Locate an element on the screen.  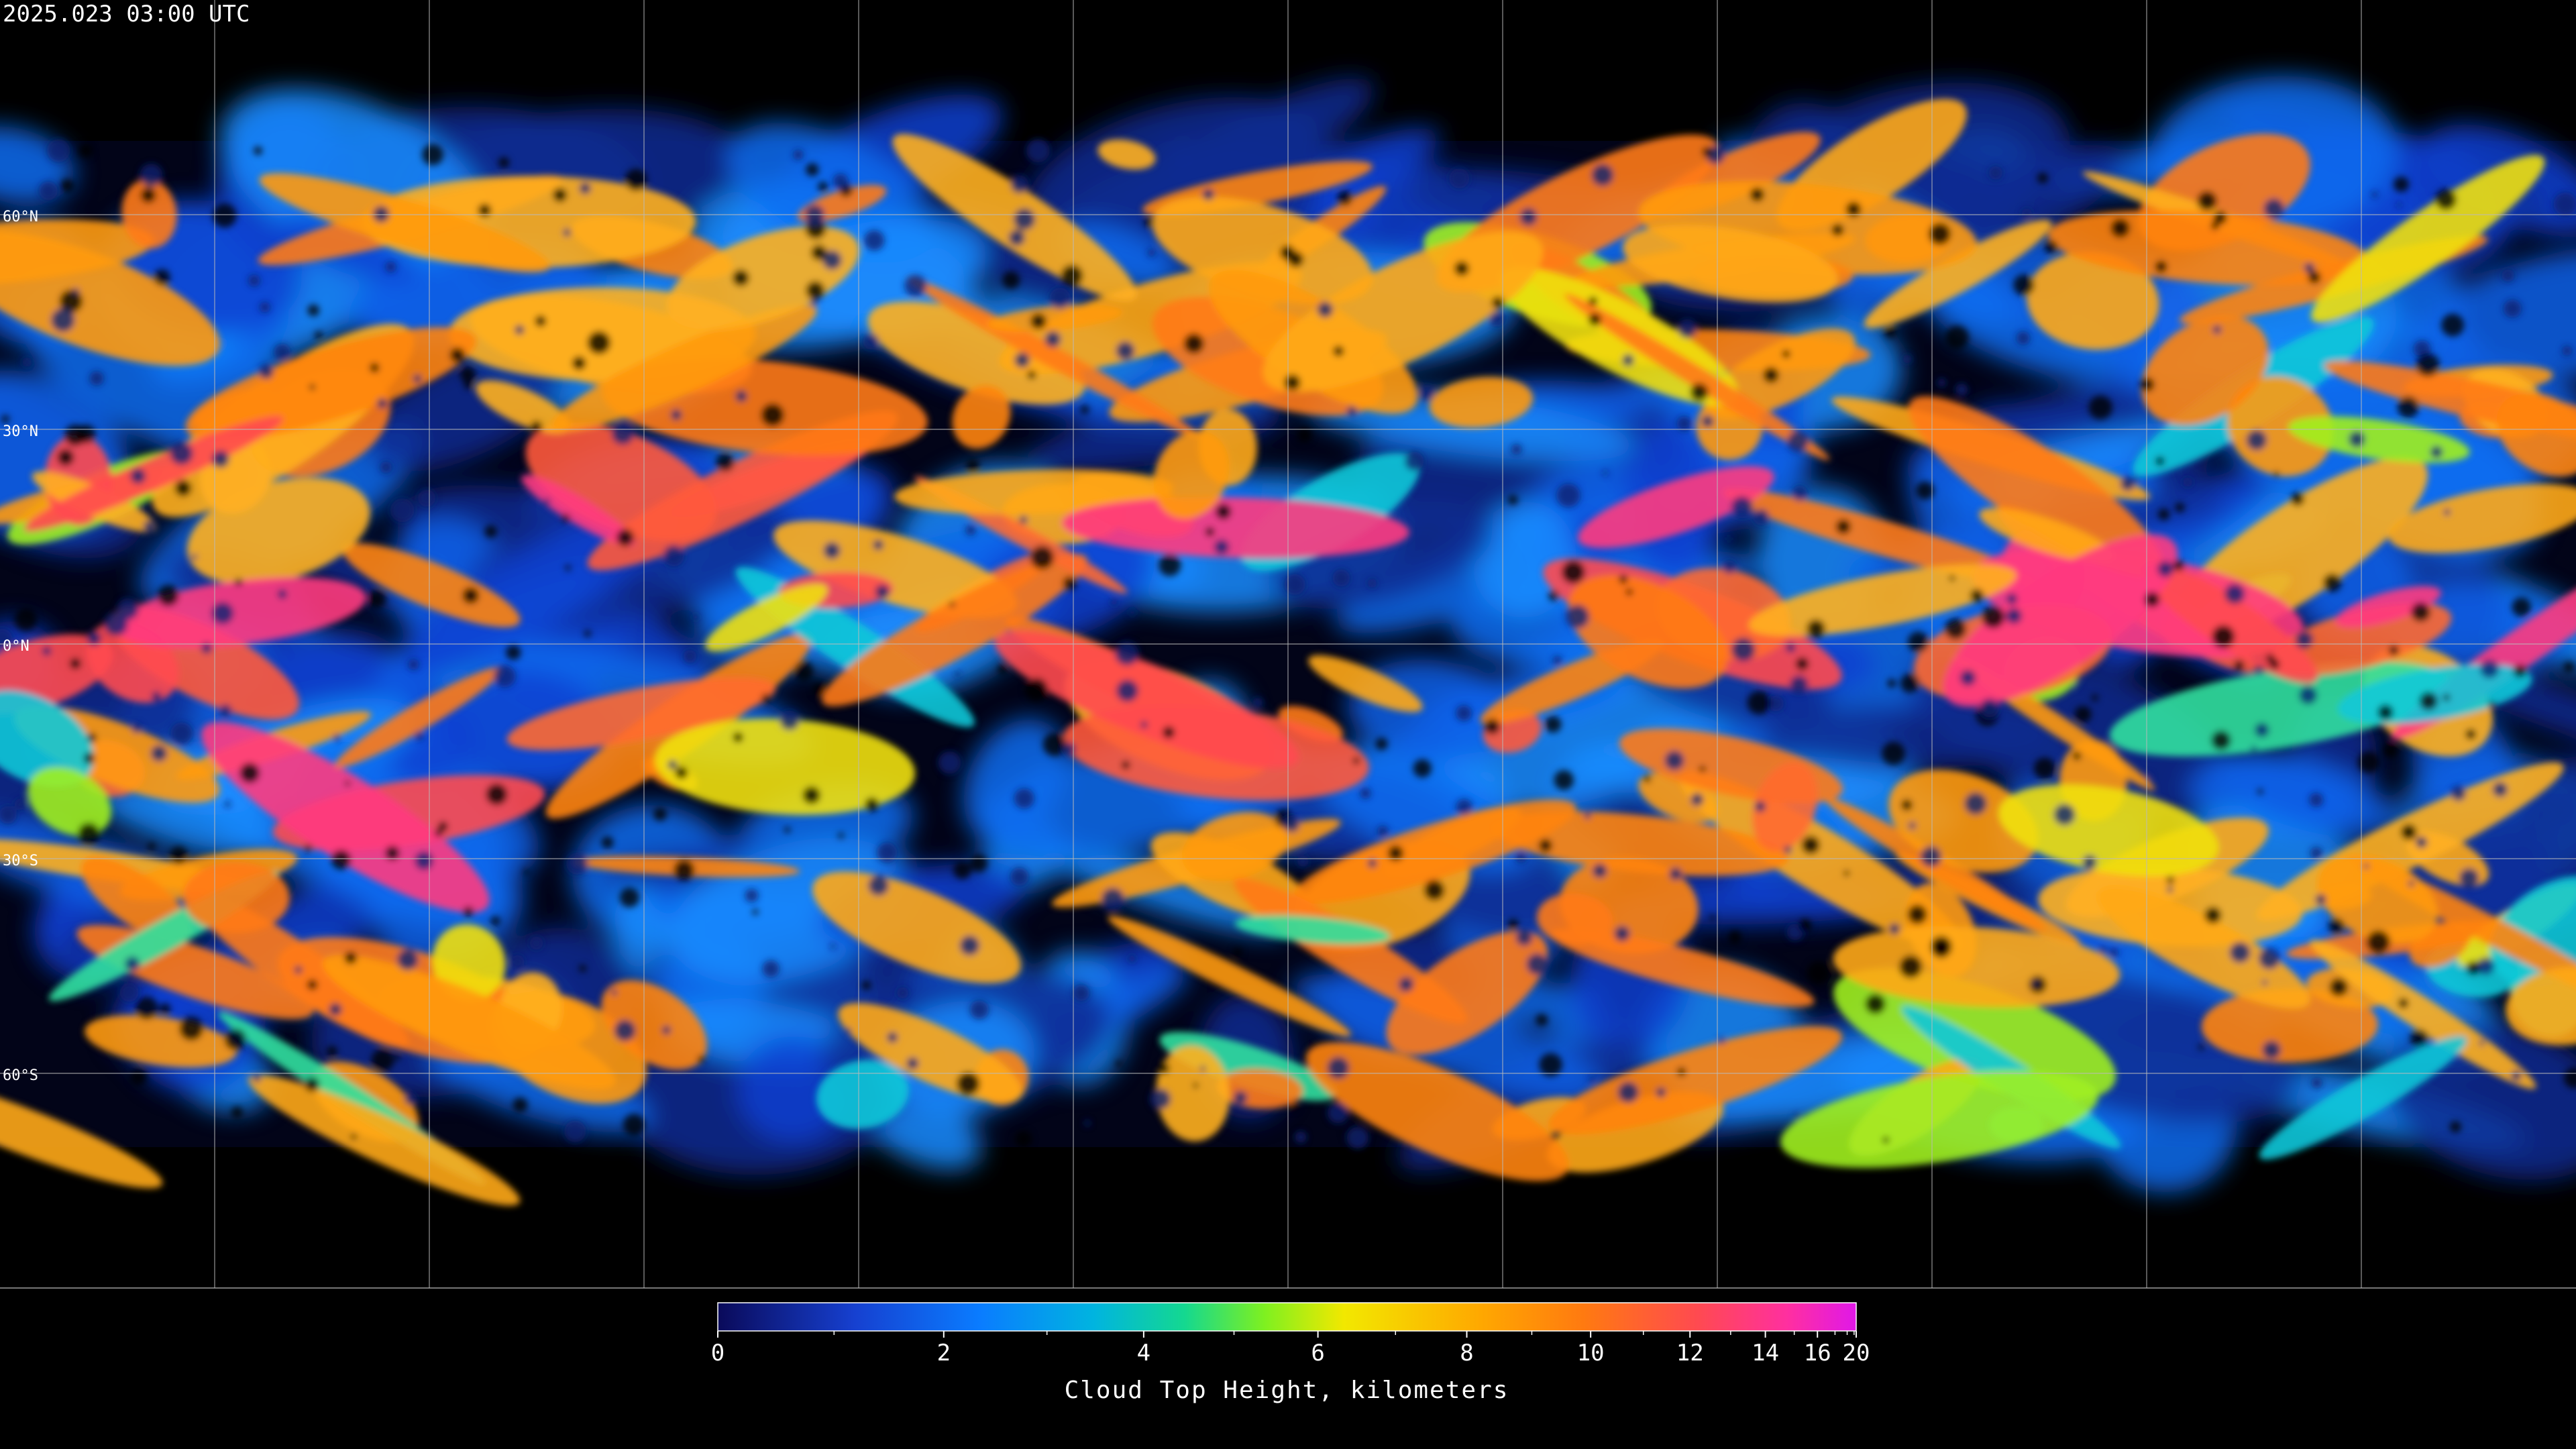
colorbar-tick-label: 8 is located at coordinates (1466, 1353).